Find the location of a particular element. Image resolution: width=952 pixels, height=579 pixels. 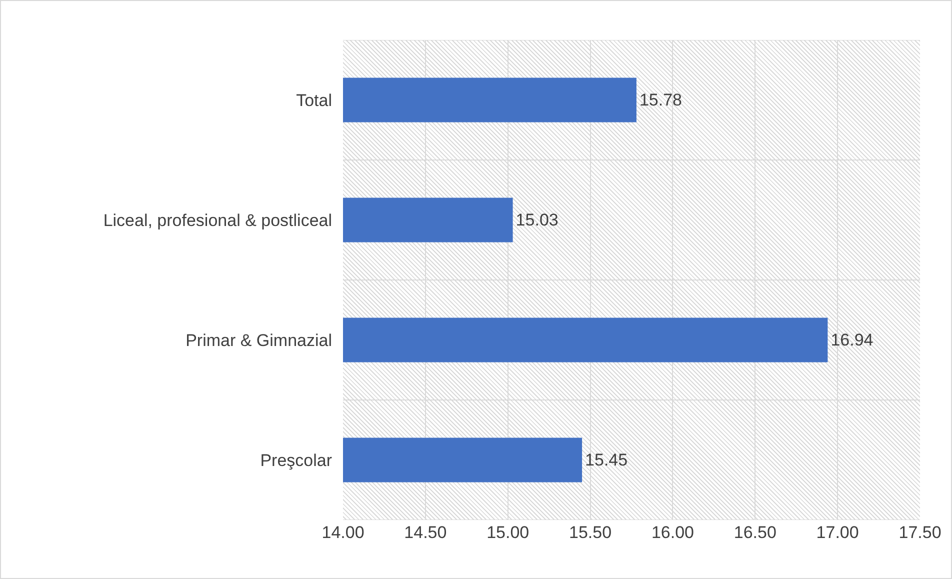

x-tick-label: 14.50 is located at coordinates (425, 532).